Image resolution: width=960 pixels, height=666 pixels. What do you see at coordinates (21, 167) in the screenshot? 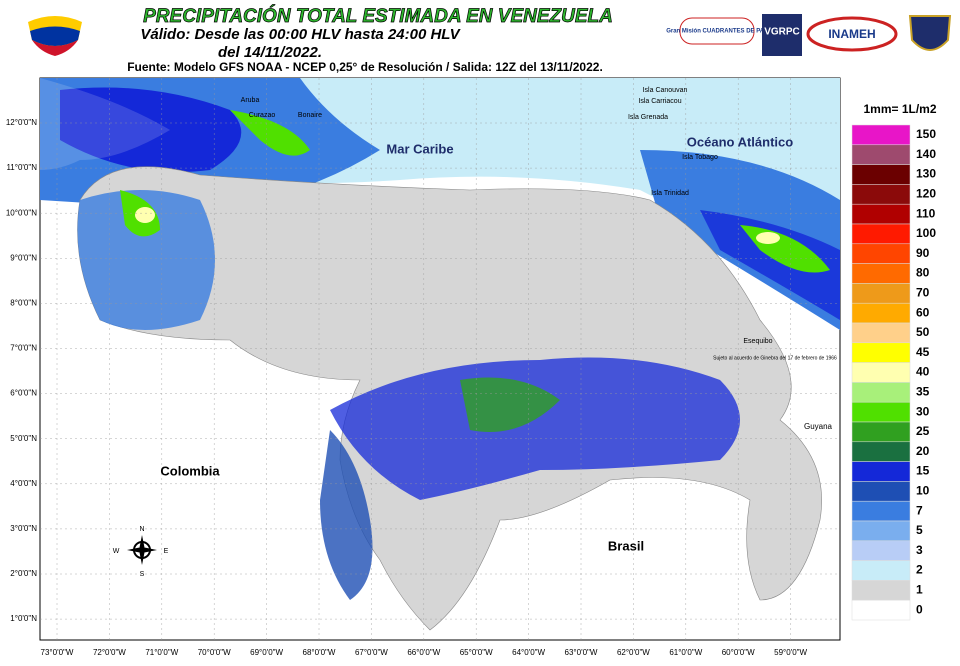
I see `lat-label: 11°0'0"N` at bounding box center [21, 167].